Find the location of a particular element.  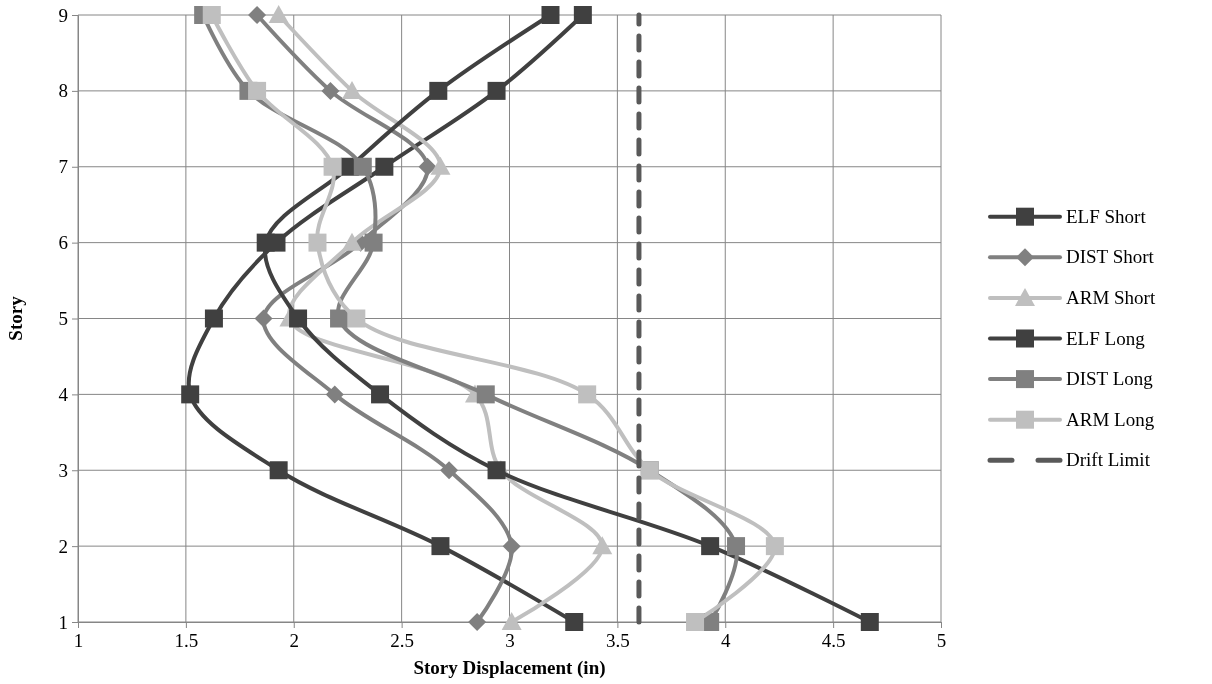

x-tick-label: 1.5 is located at coordinates (186, 641).